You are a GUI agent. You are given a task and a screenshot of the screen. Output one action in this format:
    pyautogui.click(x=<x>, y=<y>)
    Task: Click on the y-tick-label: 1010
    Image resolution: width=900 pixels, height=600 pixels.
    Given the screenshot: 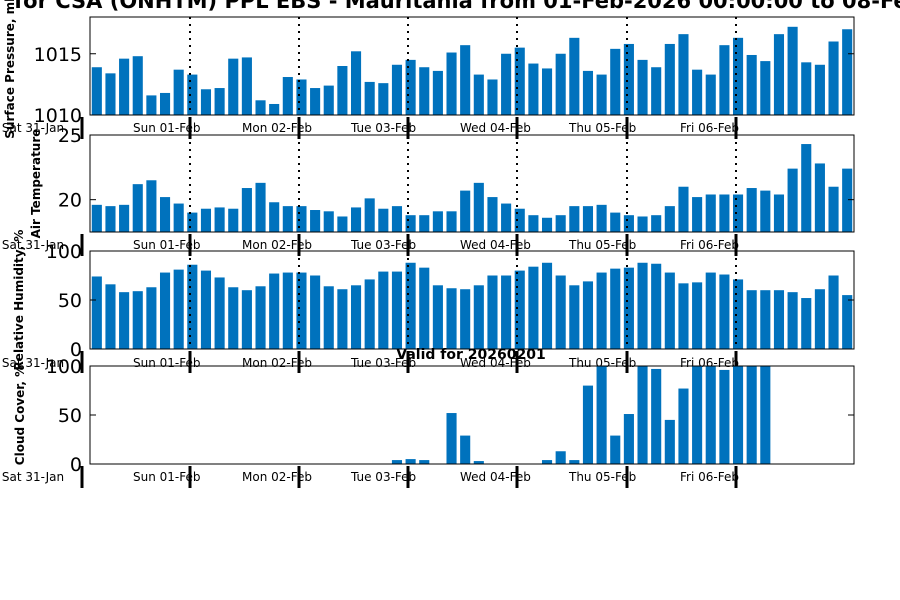 What is the action you would take?
    pyautogui.click(x=58, y=116)
    